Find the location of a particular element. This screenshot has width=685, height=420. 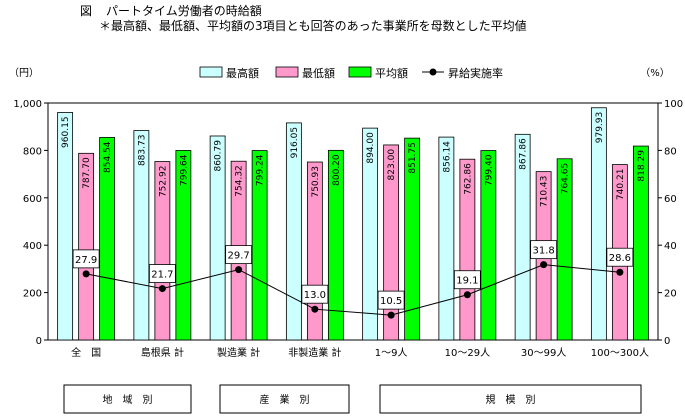

bar-value-label: 867.86 is located at coordinates (524, 154).